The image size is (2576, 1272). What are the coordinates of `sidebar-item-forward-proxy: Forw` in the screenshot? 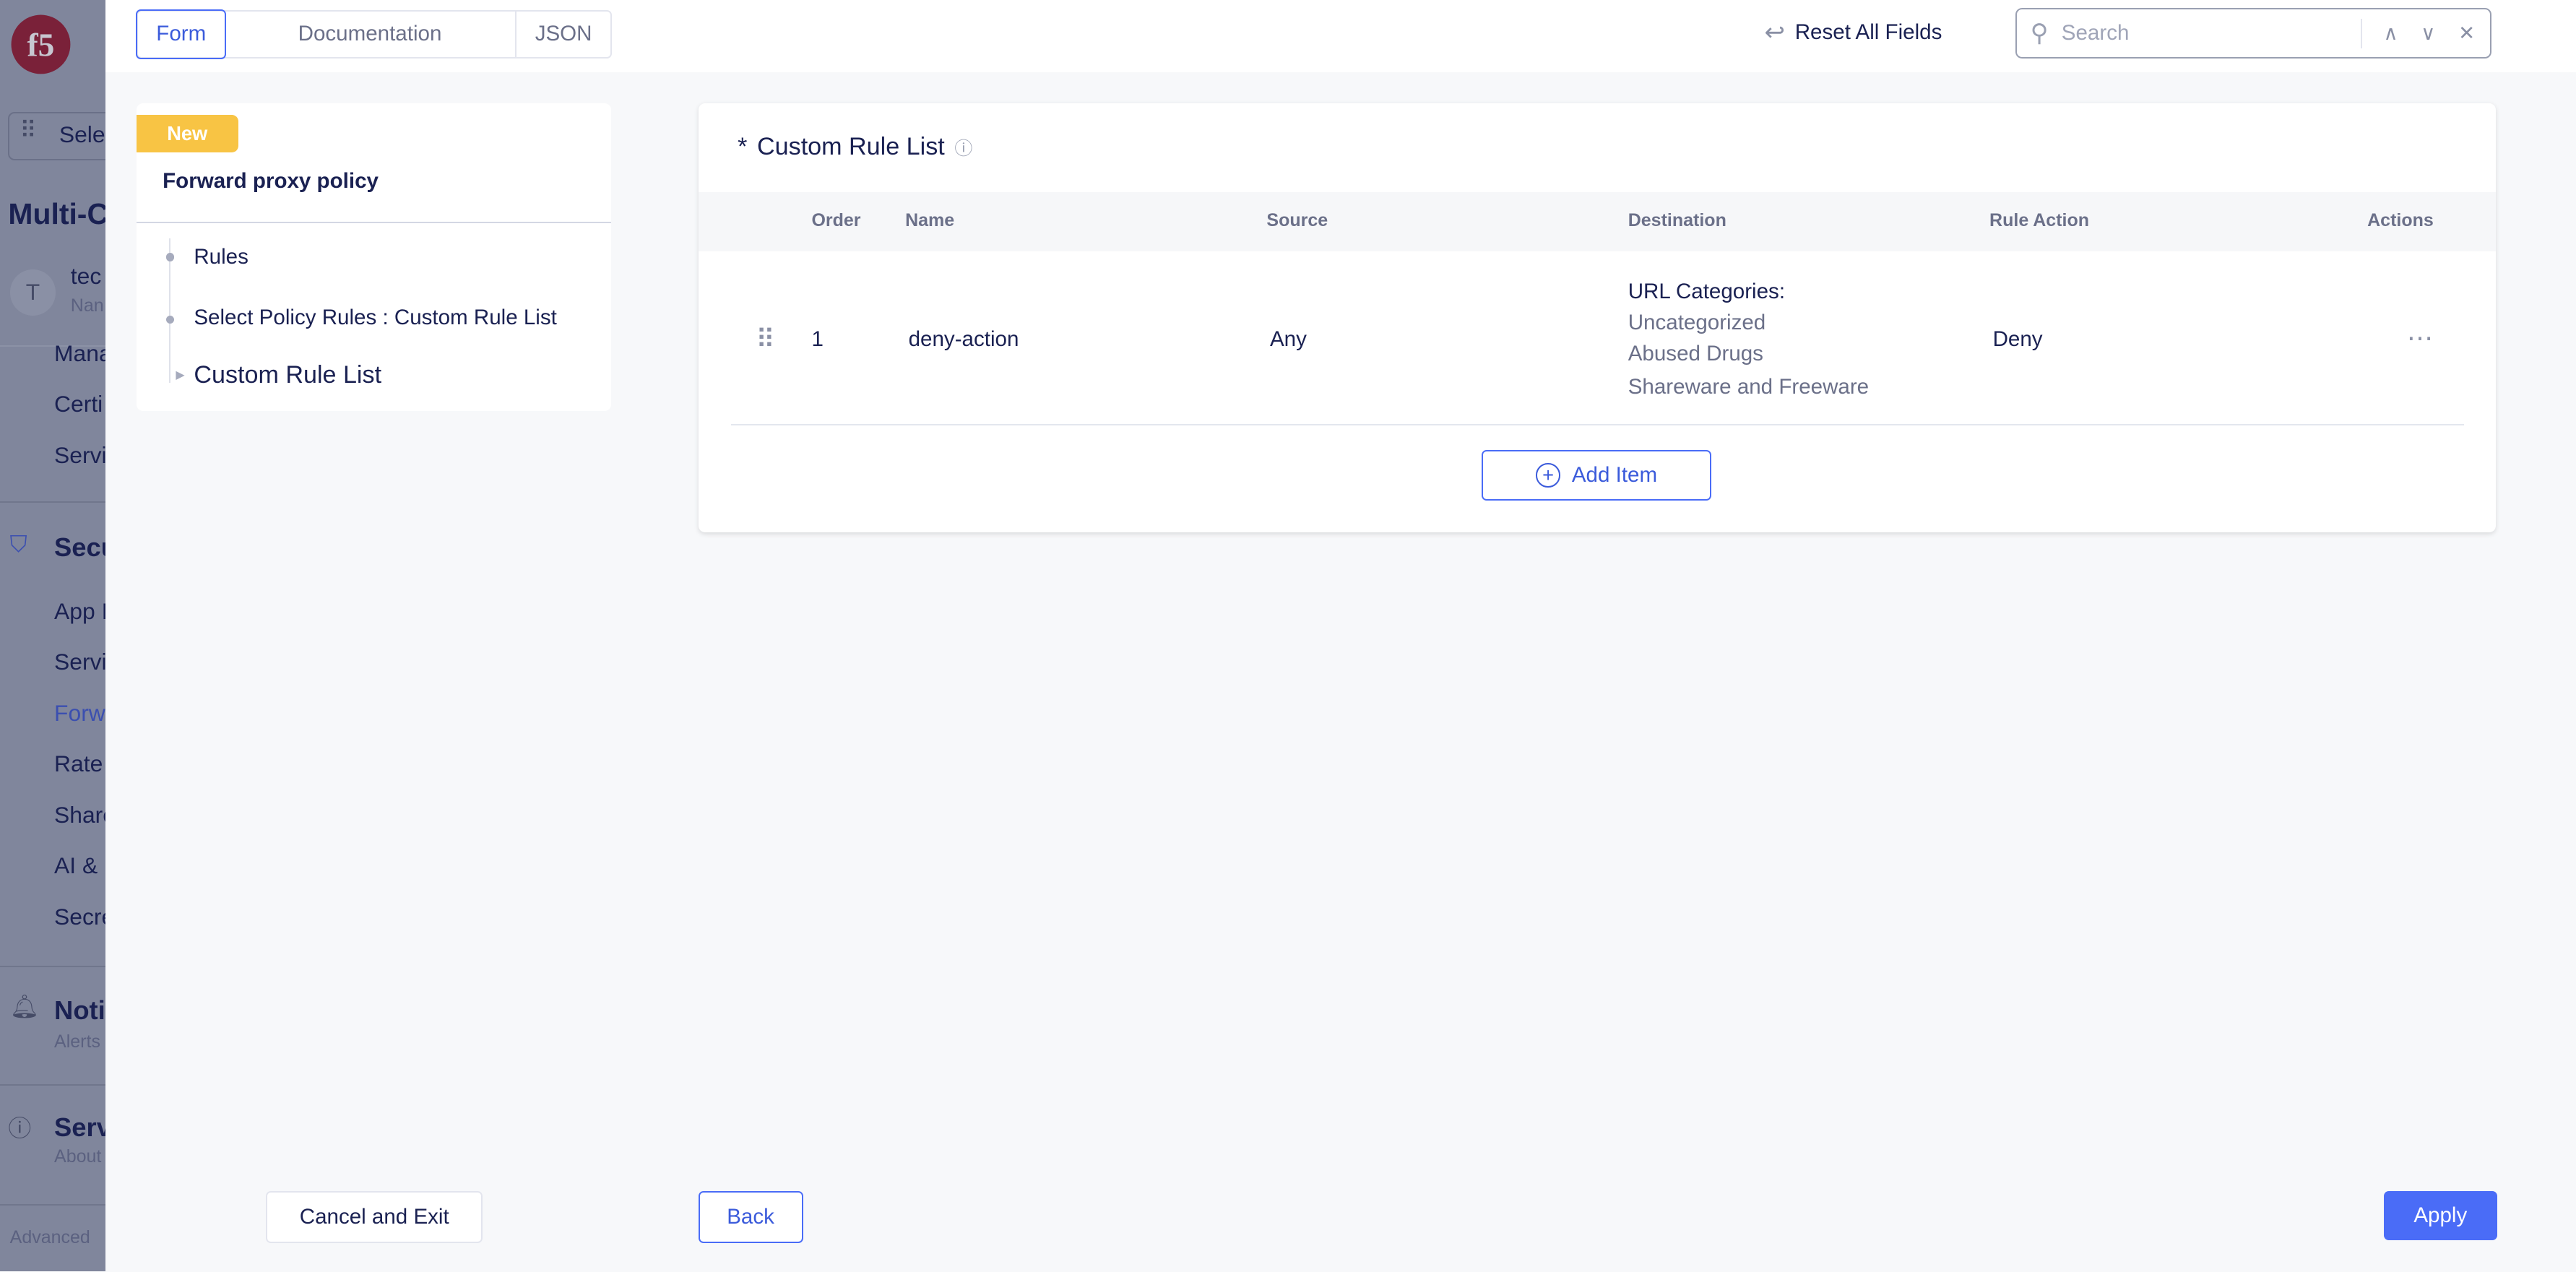 It's located at (79, 712).